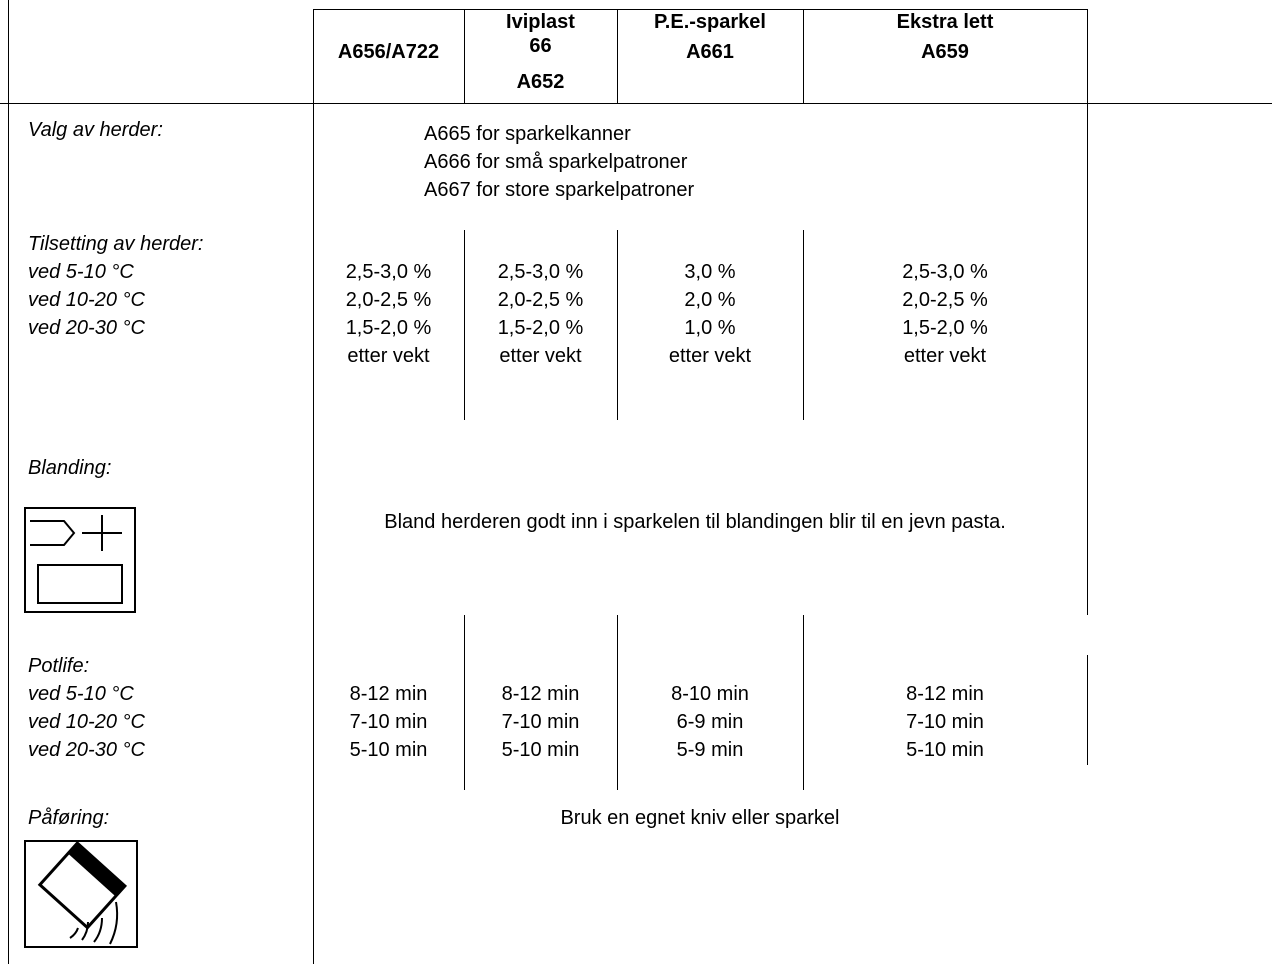 The image size is (1272, 964). What do you see at coordinates (1087, 710) in the screenshot?
I see `potlife-right-border` at bounding box center [1087, 710].